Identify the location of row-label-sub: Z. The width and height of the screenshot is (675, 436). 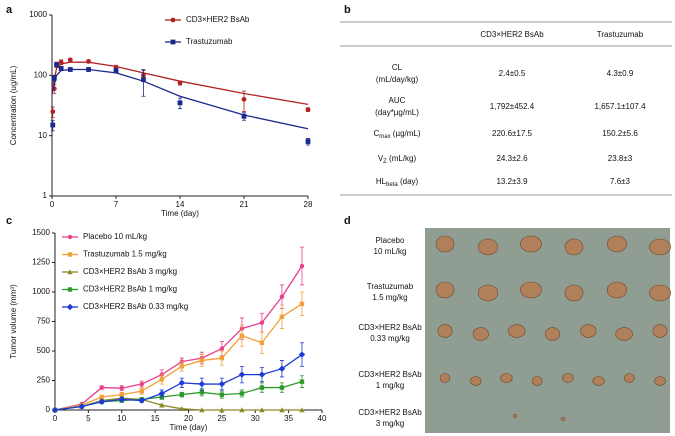
(385, 162).